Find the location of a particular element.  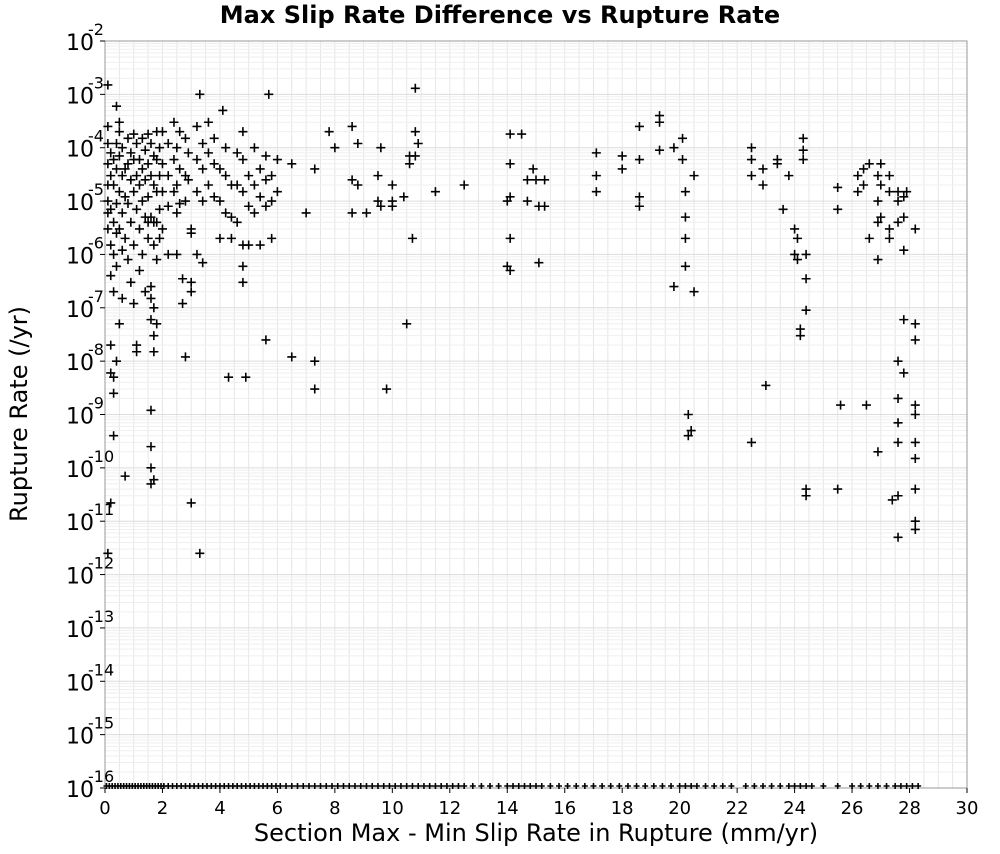

x-tick-label: 8 is located at coordinates (334, 808).